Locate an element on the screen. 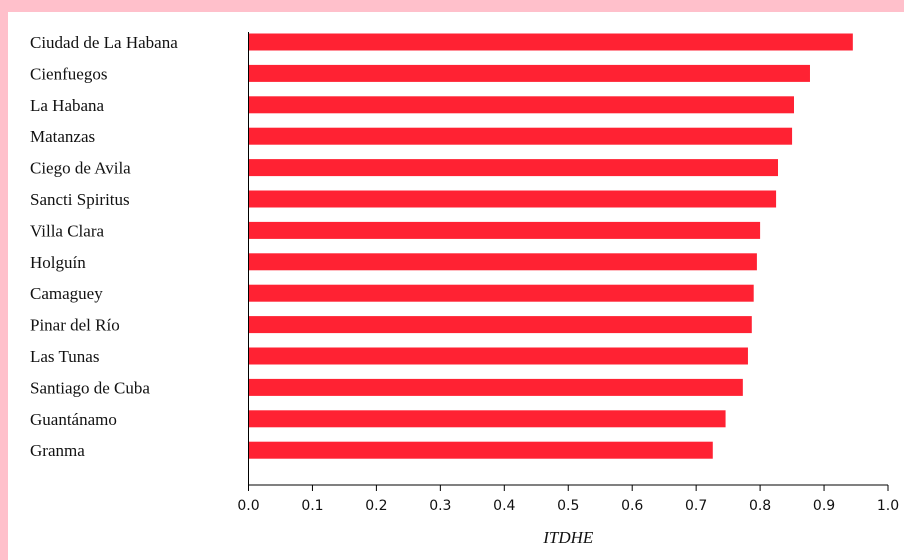 Image resolution: width=904 pixels, height=560 pixels. category-label: Villa Clara is located at coordinates (67, 230).